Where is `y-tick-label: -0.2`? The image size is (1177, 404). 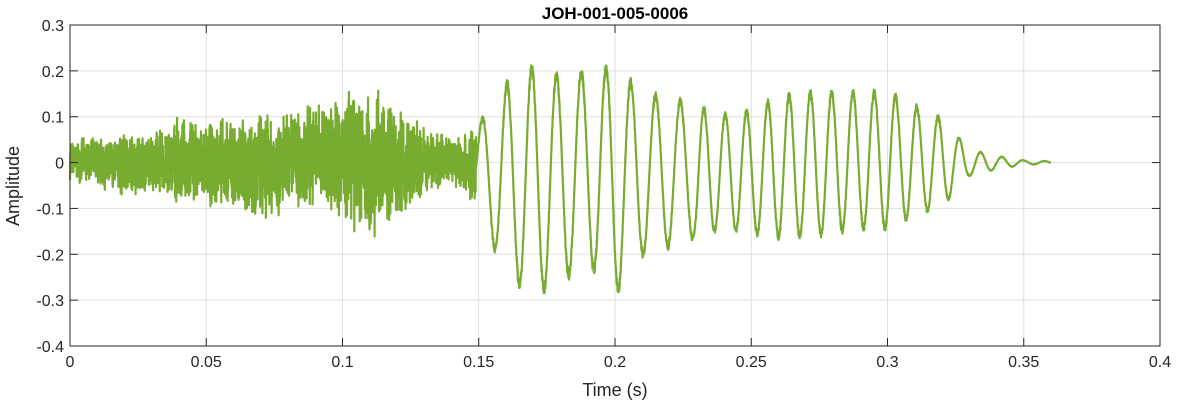
y-tick-label: -0.2 is located at coordinates (50, 255).